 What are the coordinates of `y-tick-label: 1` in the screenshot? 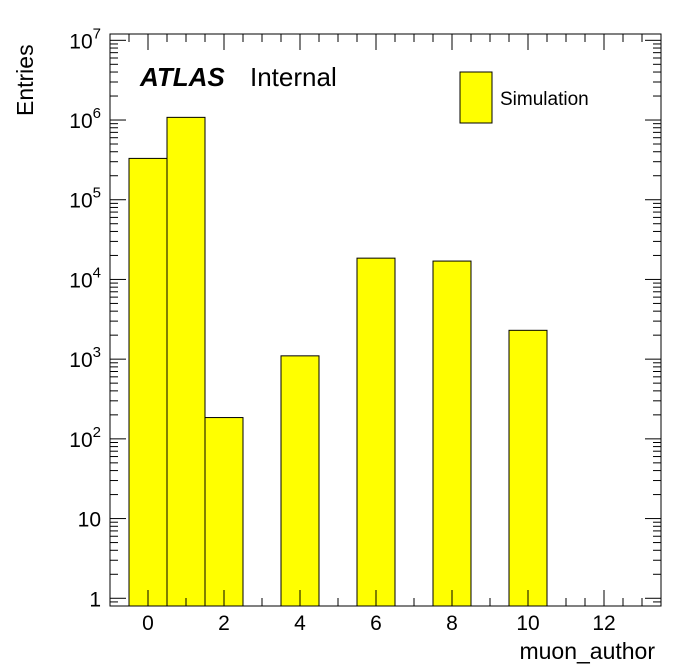 It's located at (95, 599).